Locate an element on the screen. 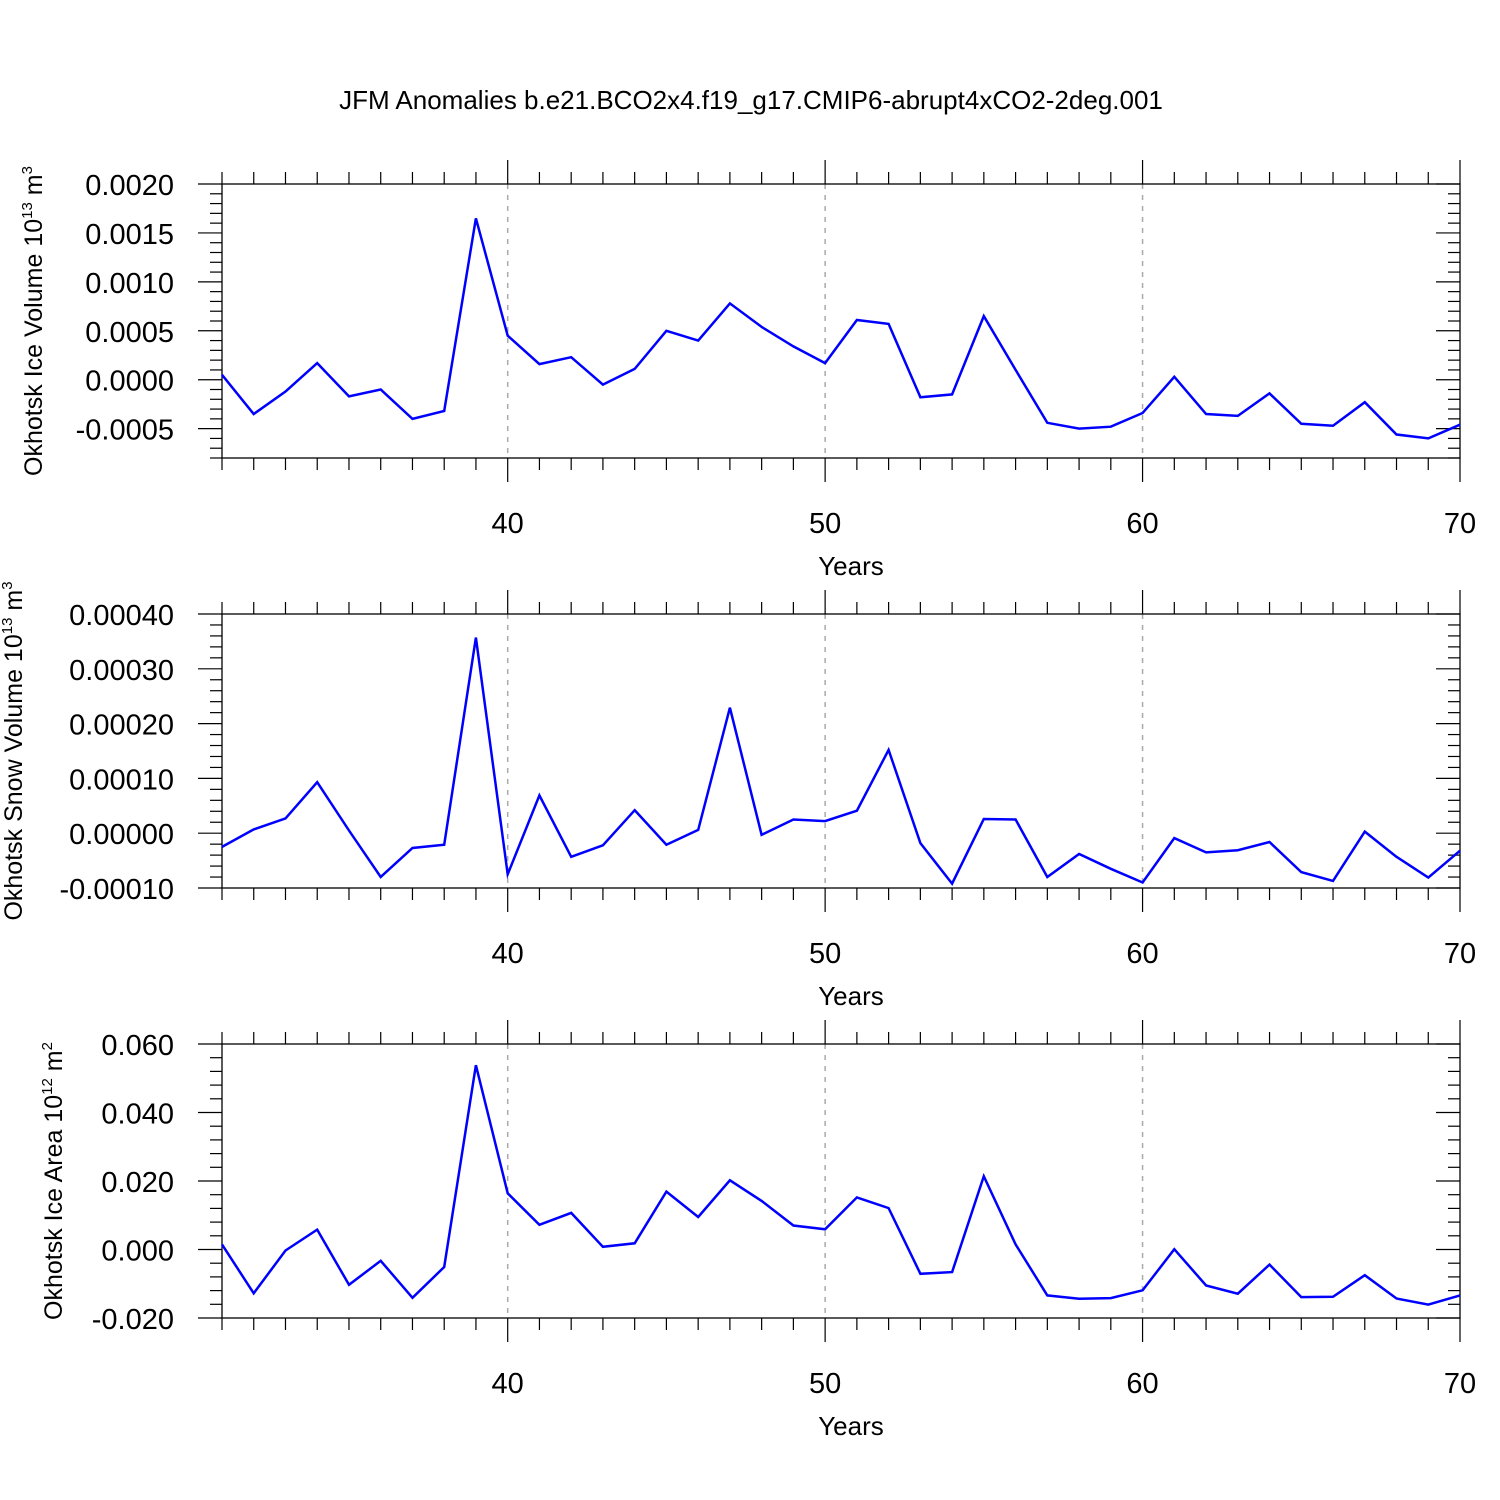 This screenshot has height=1500, width=1500. y-tick-label: 0.00030 is located at coordinates (121, 671).